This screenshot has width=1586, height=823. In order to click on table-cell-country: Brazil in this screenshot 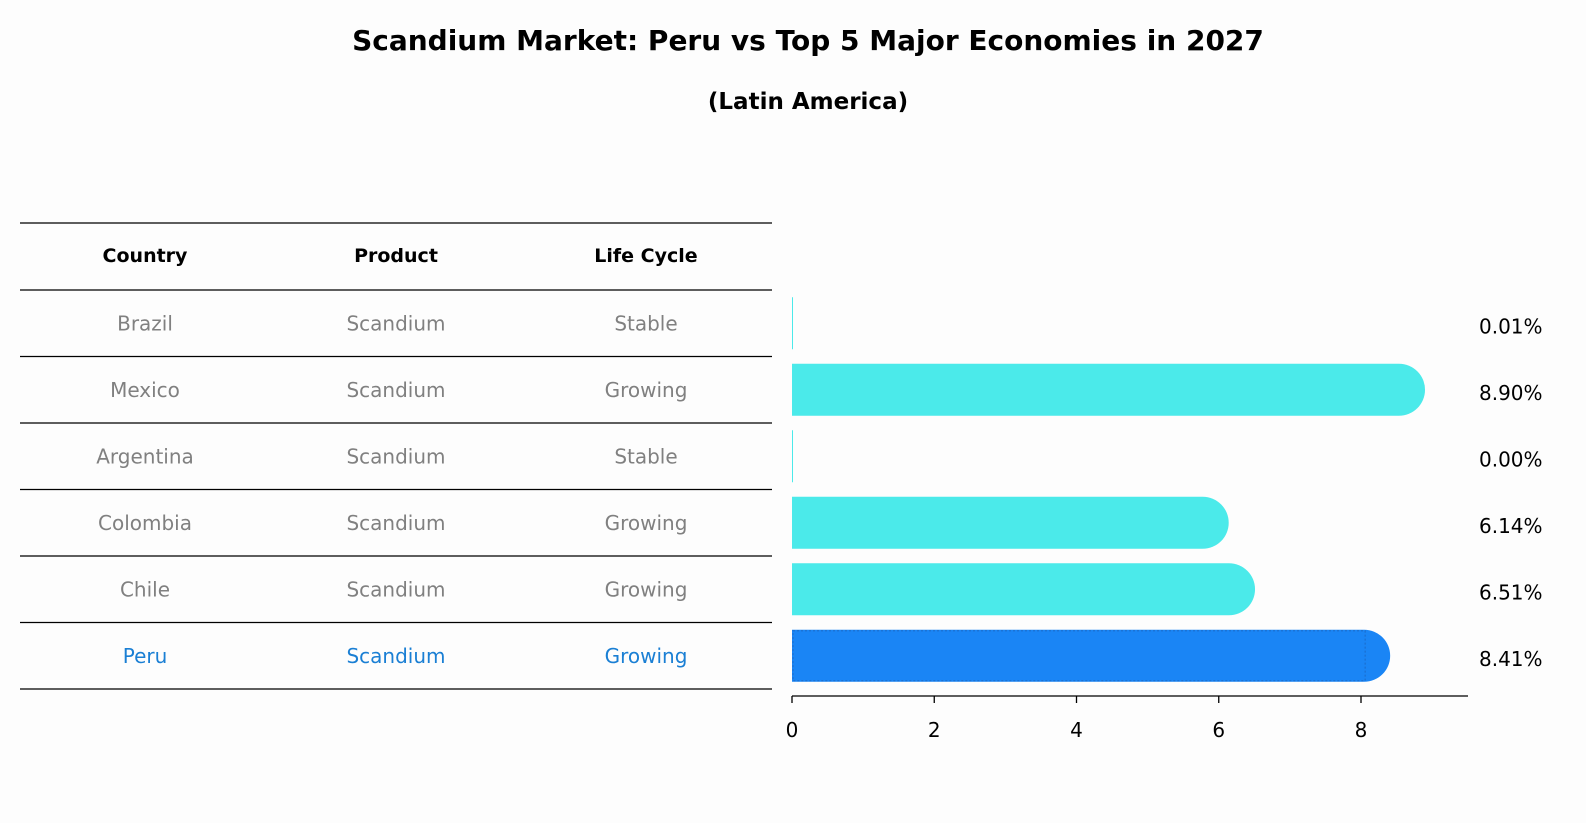, I will do `click(145, 323)`.